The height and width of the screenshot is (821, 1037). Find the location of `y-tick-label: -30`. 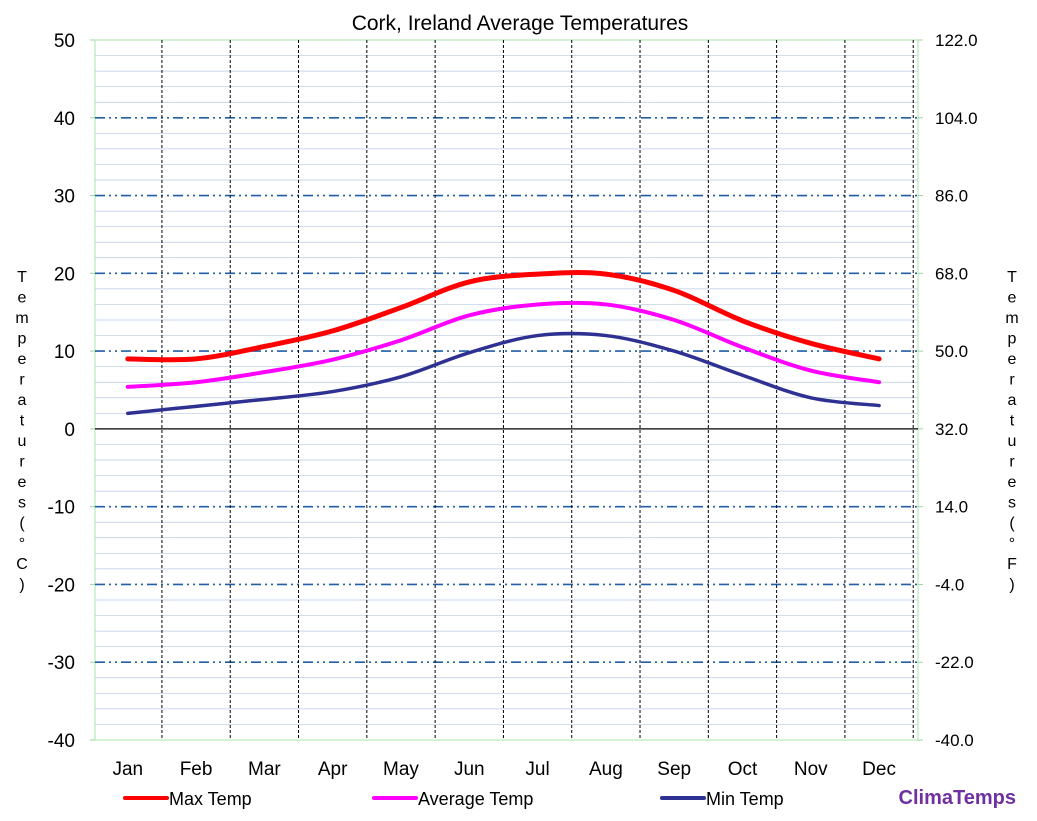

y-tick-label: -30 is located at coordinates (61, 663).